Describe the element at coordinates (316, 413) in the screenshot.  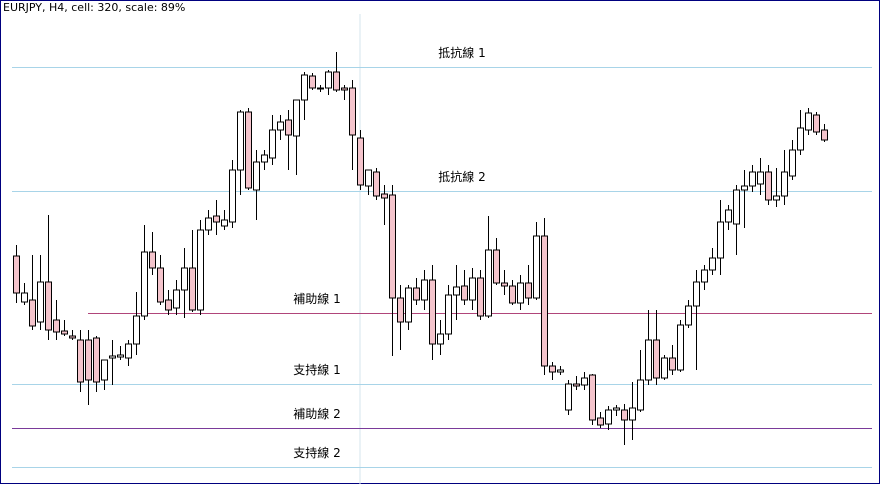
I see `level-label: 補助線 2` at that location.